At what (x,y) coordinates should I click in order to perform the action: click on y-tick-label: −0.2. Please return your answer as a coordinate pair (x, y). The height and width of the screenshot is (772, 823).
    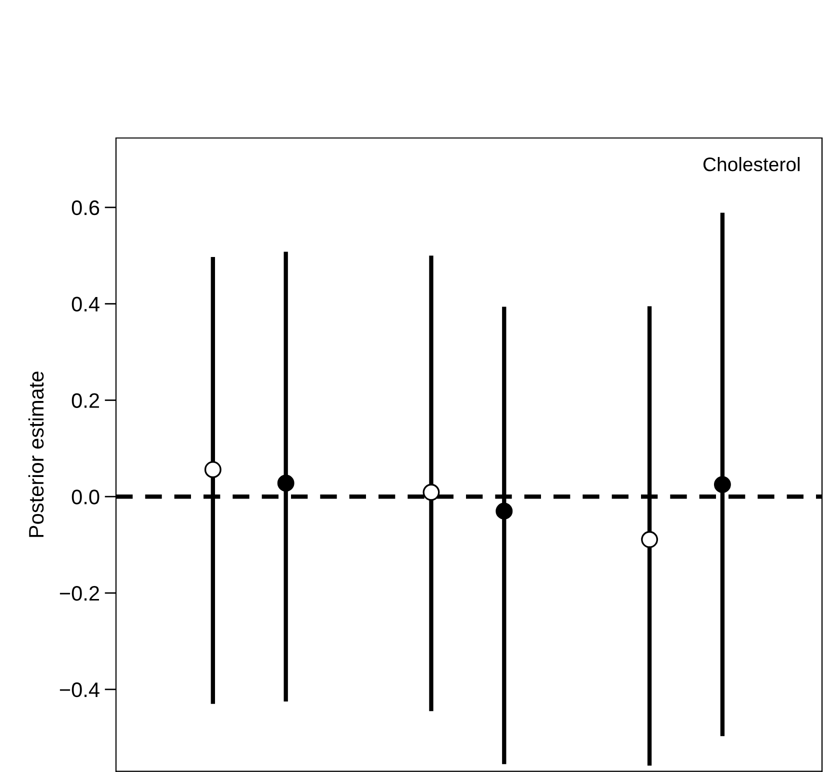
    Looking at the image, I should click on (79, 593).